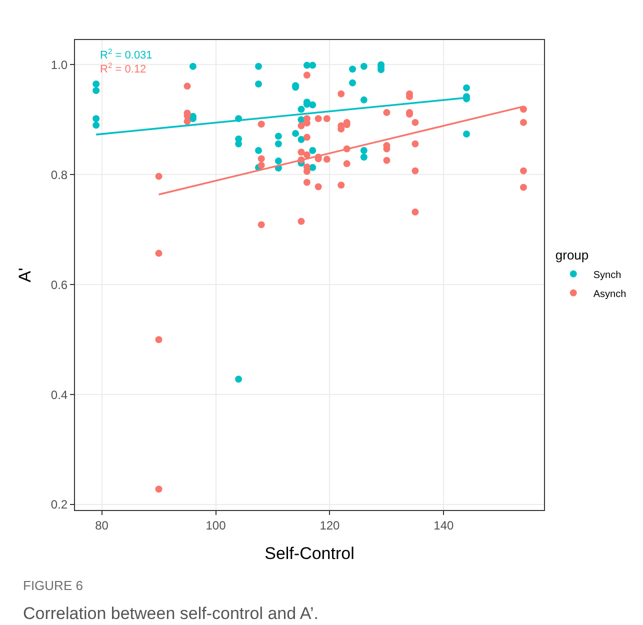  What do you see at coordinates (170, 613) in the screenshot?
I see `text: Correlation between self-control and A’.` at bounding box center [170, 613].